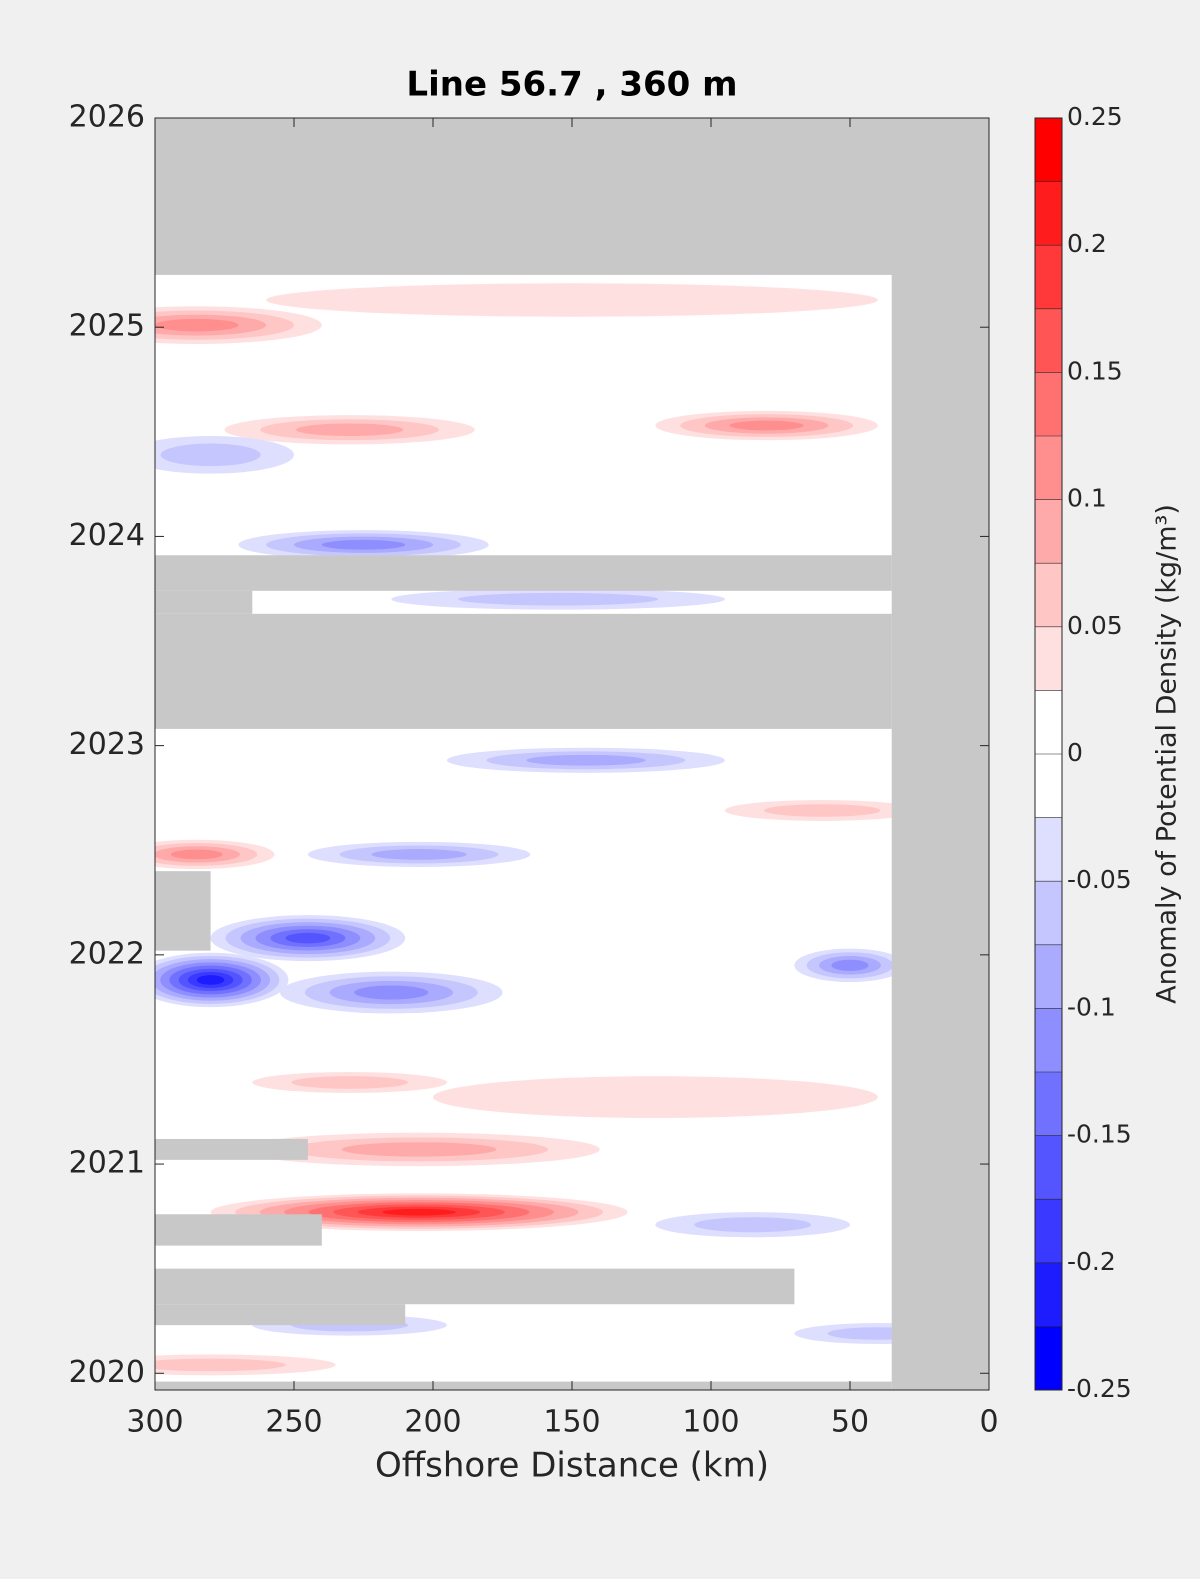 The image size is (1200, 1579). Describe the element at coordinates (107, 744) in the screenshot. I see `y-tick-label: 2023` at that location.